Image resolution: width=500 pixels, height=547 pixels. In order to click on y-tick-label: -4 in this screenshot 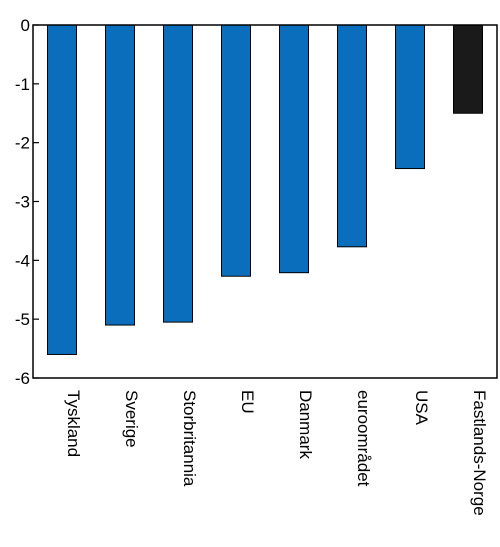, I will do `click(22, 260)`.